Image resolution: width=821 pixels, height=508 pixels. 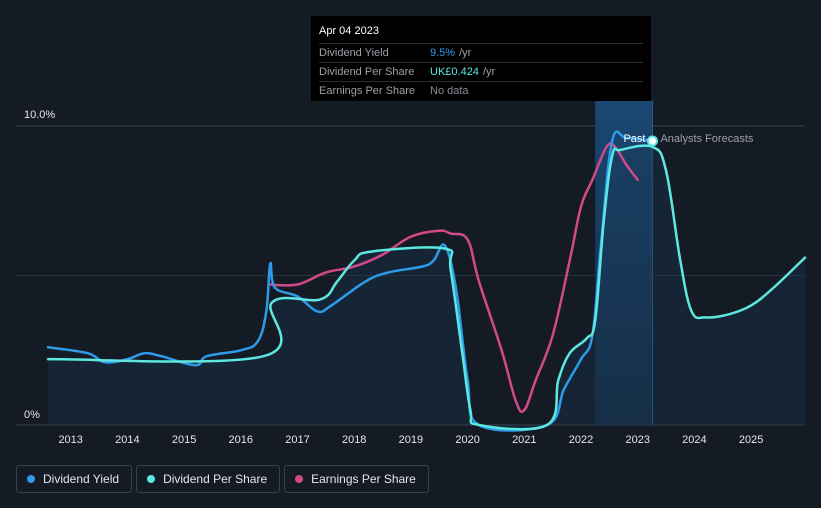 I want to click on x-tick-label: 2018, so click(x=354, y=440).